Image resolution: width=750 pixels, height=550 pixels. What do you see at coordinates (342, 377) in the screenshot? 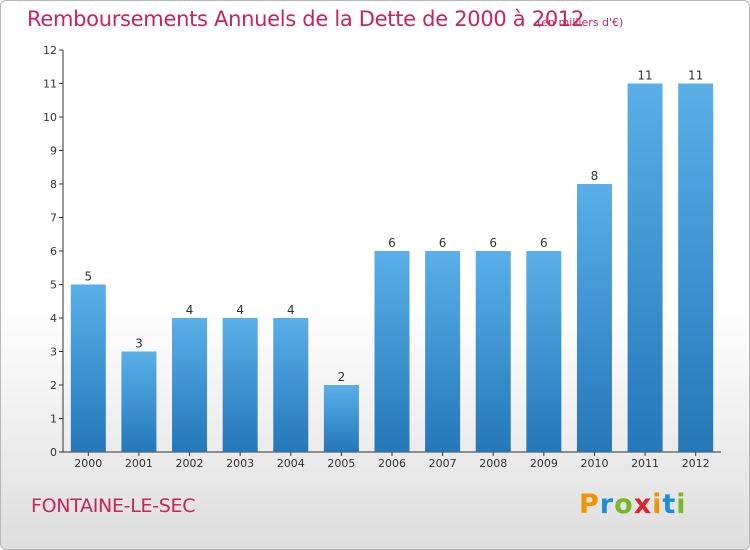
I see `data-label: 2` at bounding box center [342, 377].